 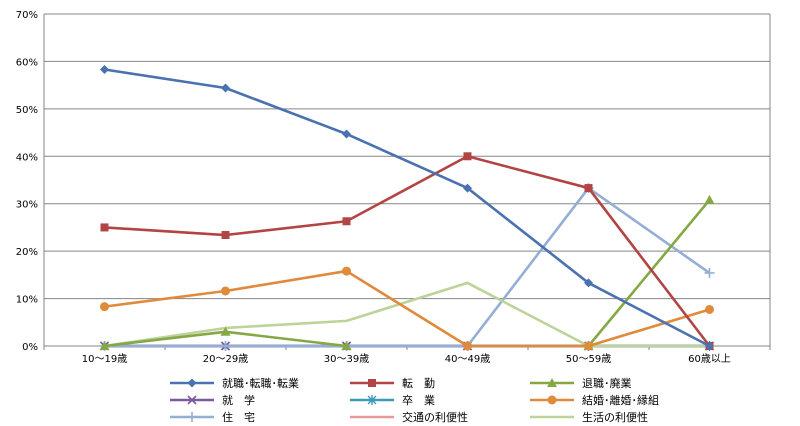 I want to click on legend-label: 就 学, so click(x=238, y=400).